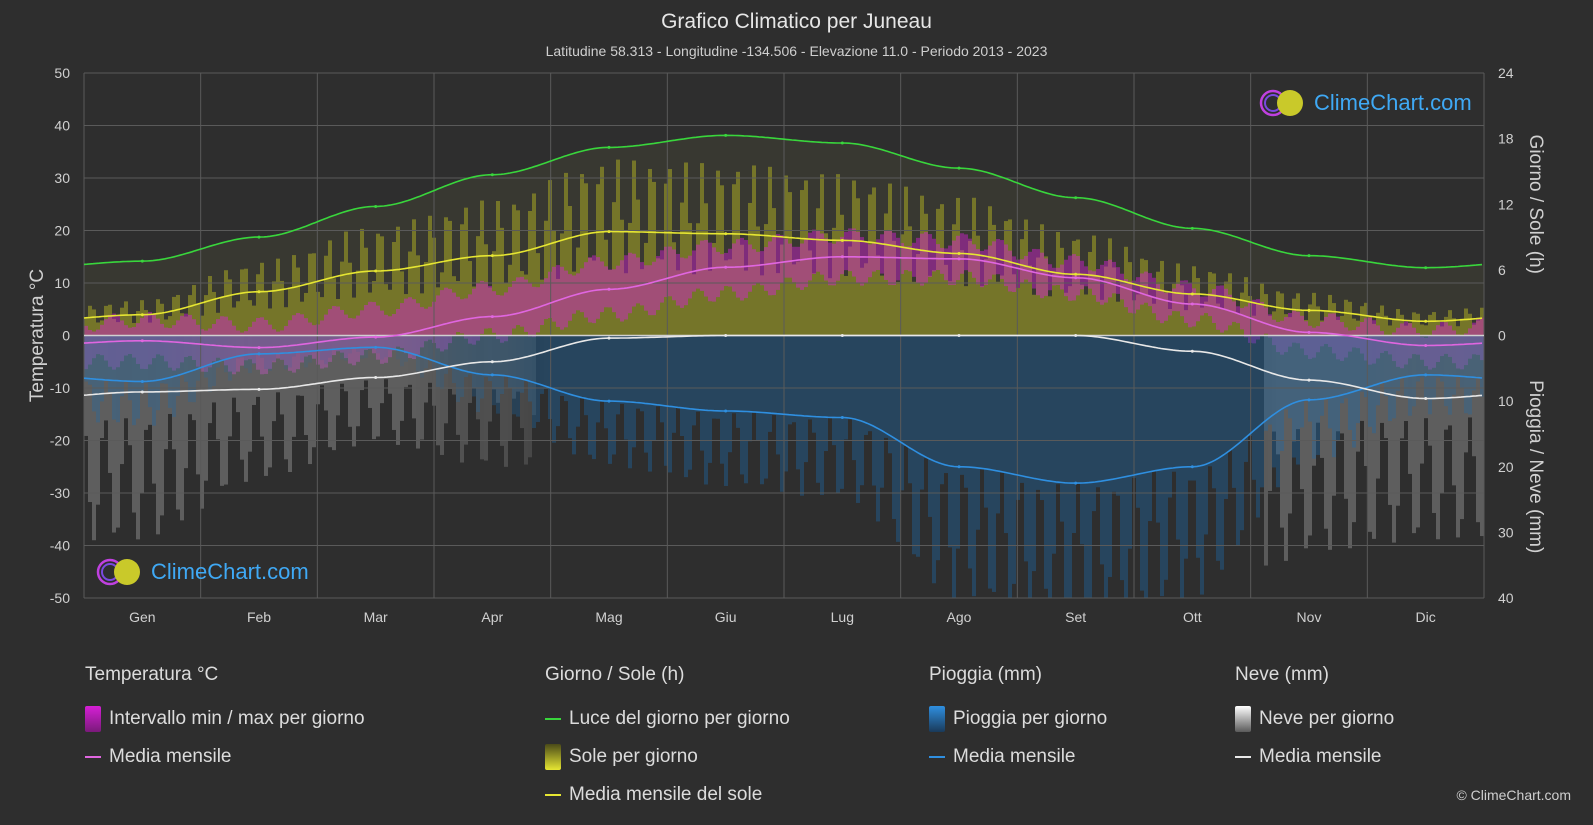  I want to click on snow-mean-swatch, so click(1243, 757).